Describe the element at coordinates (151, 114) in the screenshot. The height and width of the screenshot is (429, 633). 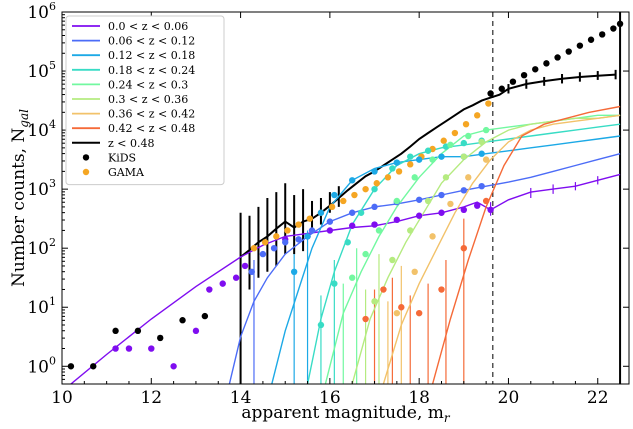
I see `legend-label: 0.36 < z < 0.42` at that location.